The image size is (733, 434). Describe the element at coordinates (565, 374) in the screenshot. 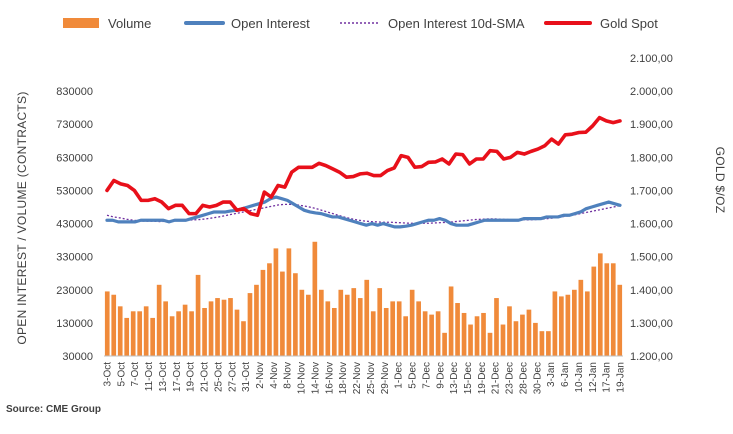

I see `x-tick-label: 6-Jan` at that location.